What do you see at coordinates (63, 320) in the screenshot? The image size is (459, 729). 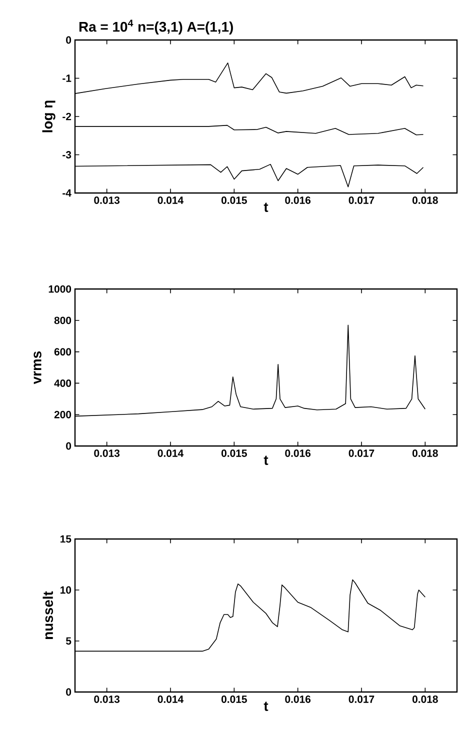 I see `y-tick-label: 800` at bounding box center [63, 320].